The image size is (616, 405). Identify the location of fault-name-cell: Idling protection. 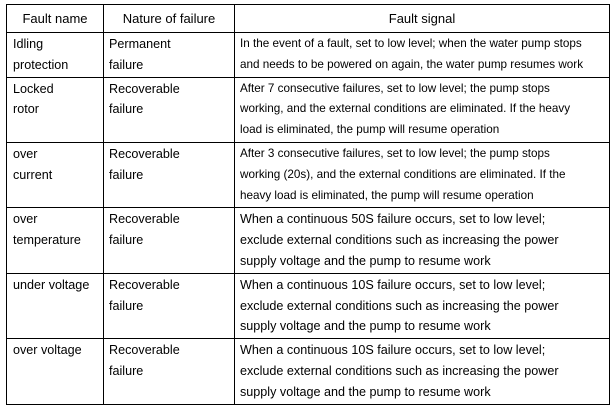
(55, 55).